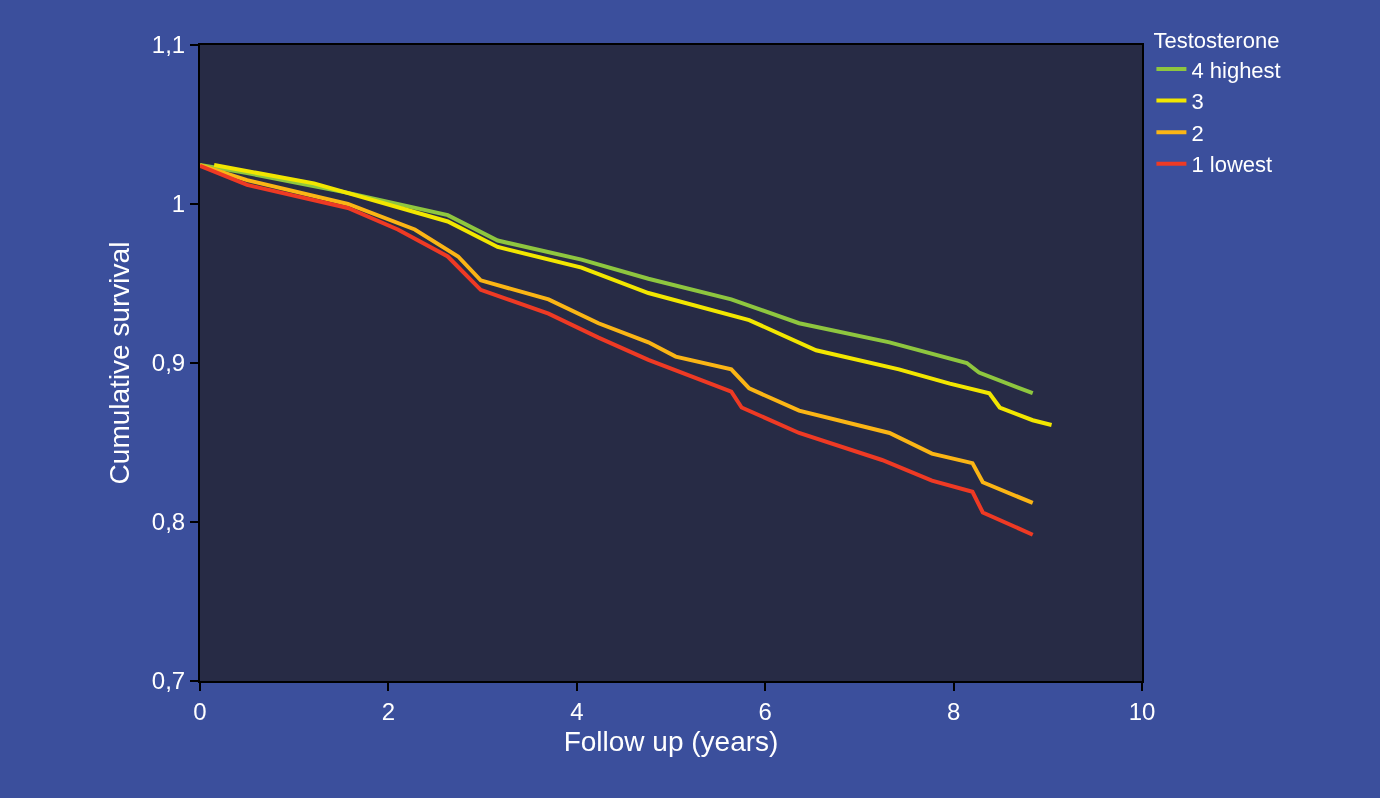  Describe the element at coordinates (1236, 70) in the screenshot. I see `legend-label: 4 highest` at that location.